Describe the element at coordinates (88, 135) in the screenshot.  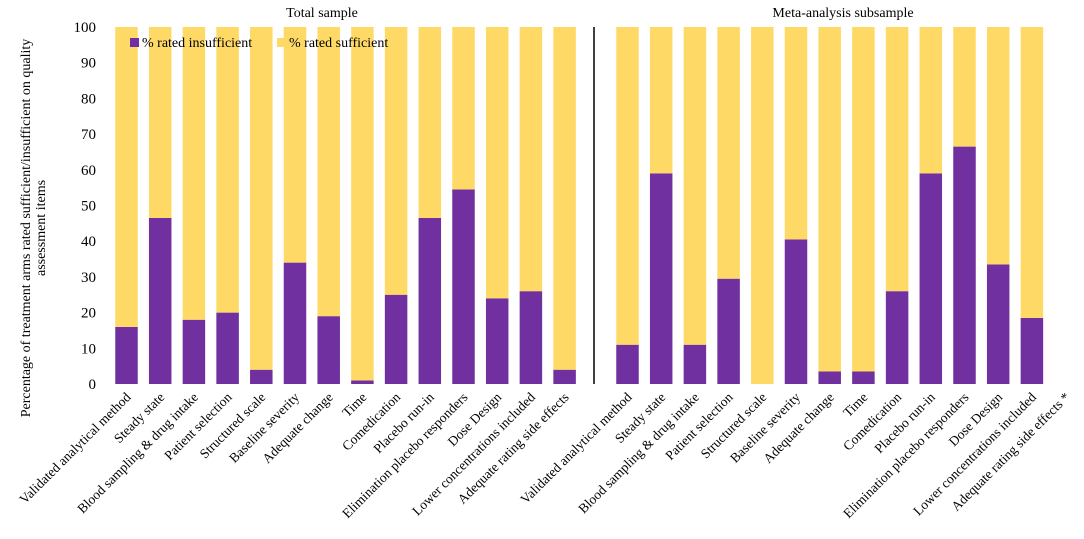
I see `y-tick-label: 70` at that location.